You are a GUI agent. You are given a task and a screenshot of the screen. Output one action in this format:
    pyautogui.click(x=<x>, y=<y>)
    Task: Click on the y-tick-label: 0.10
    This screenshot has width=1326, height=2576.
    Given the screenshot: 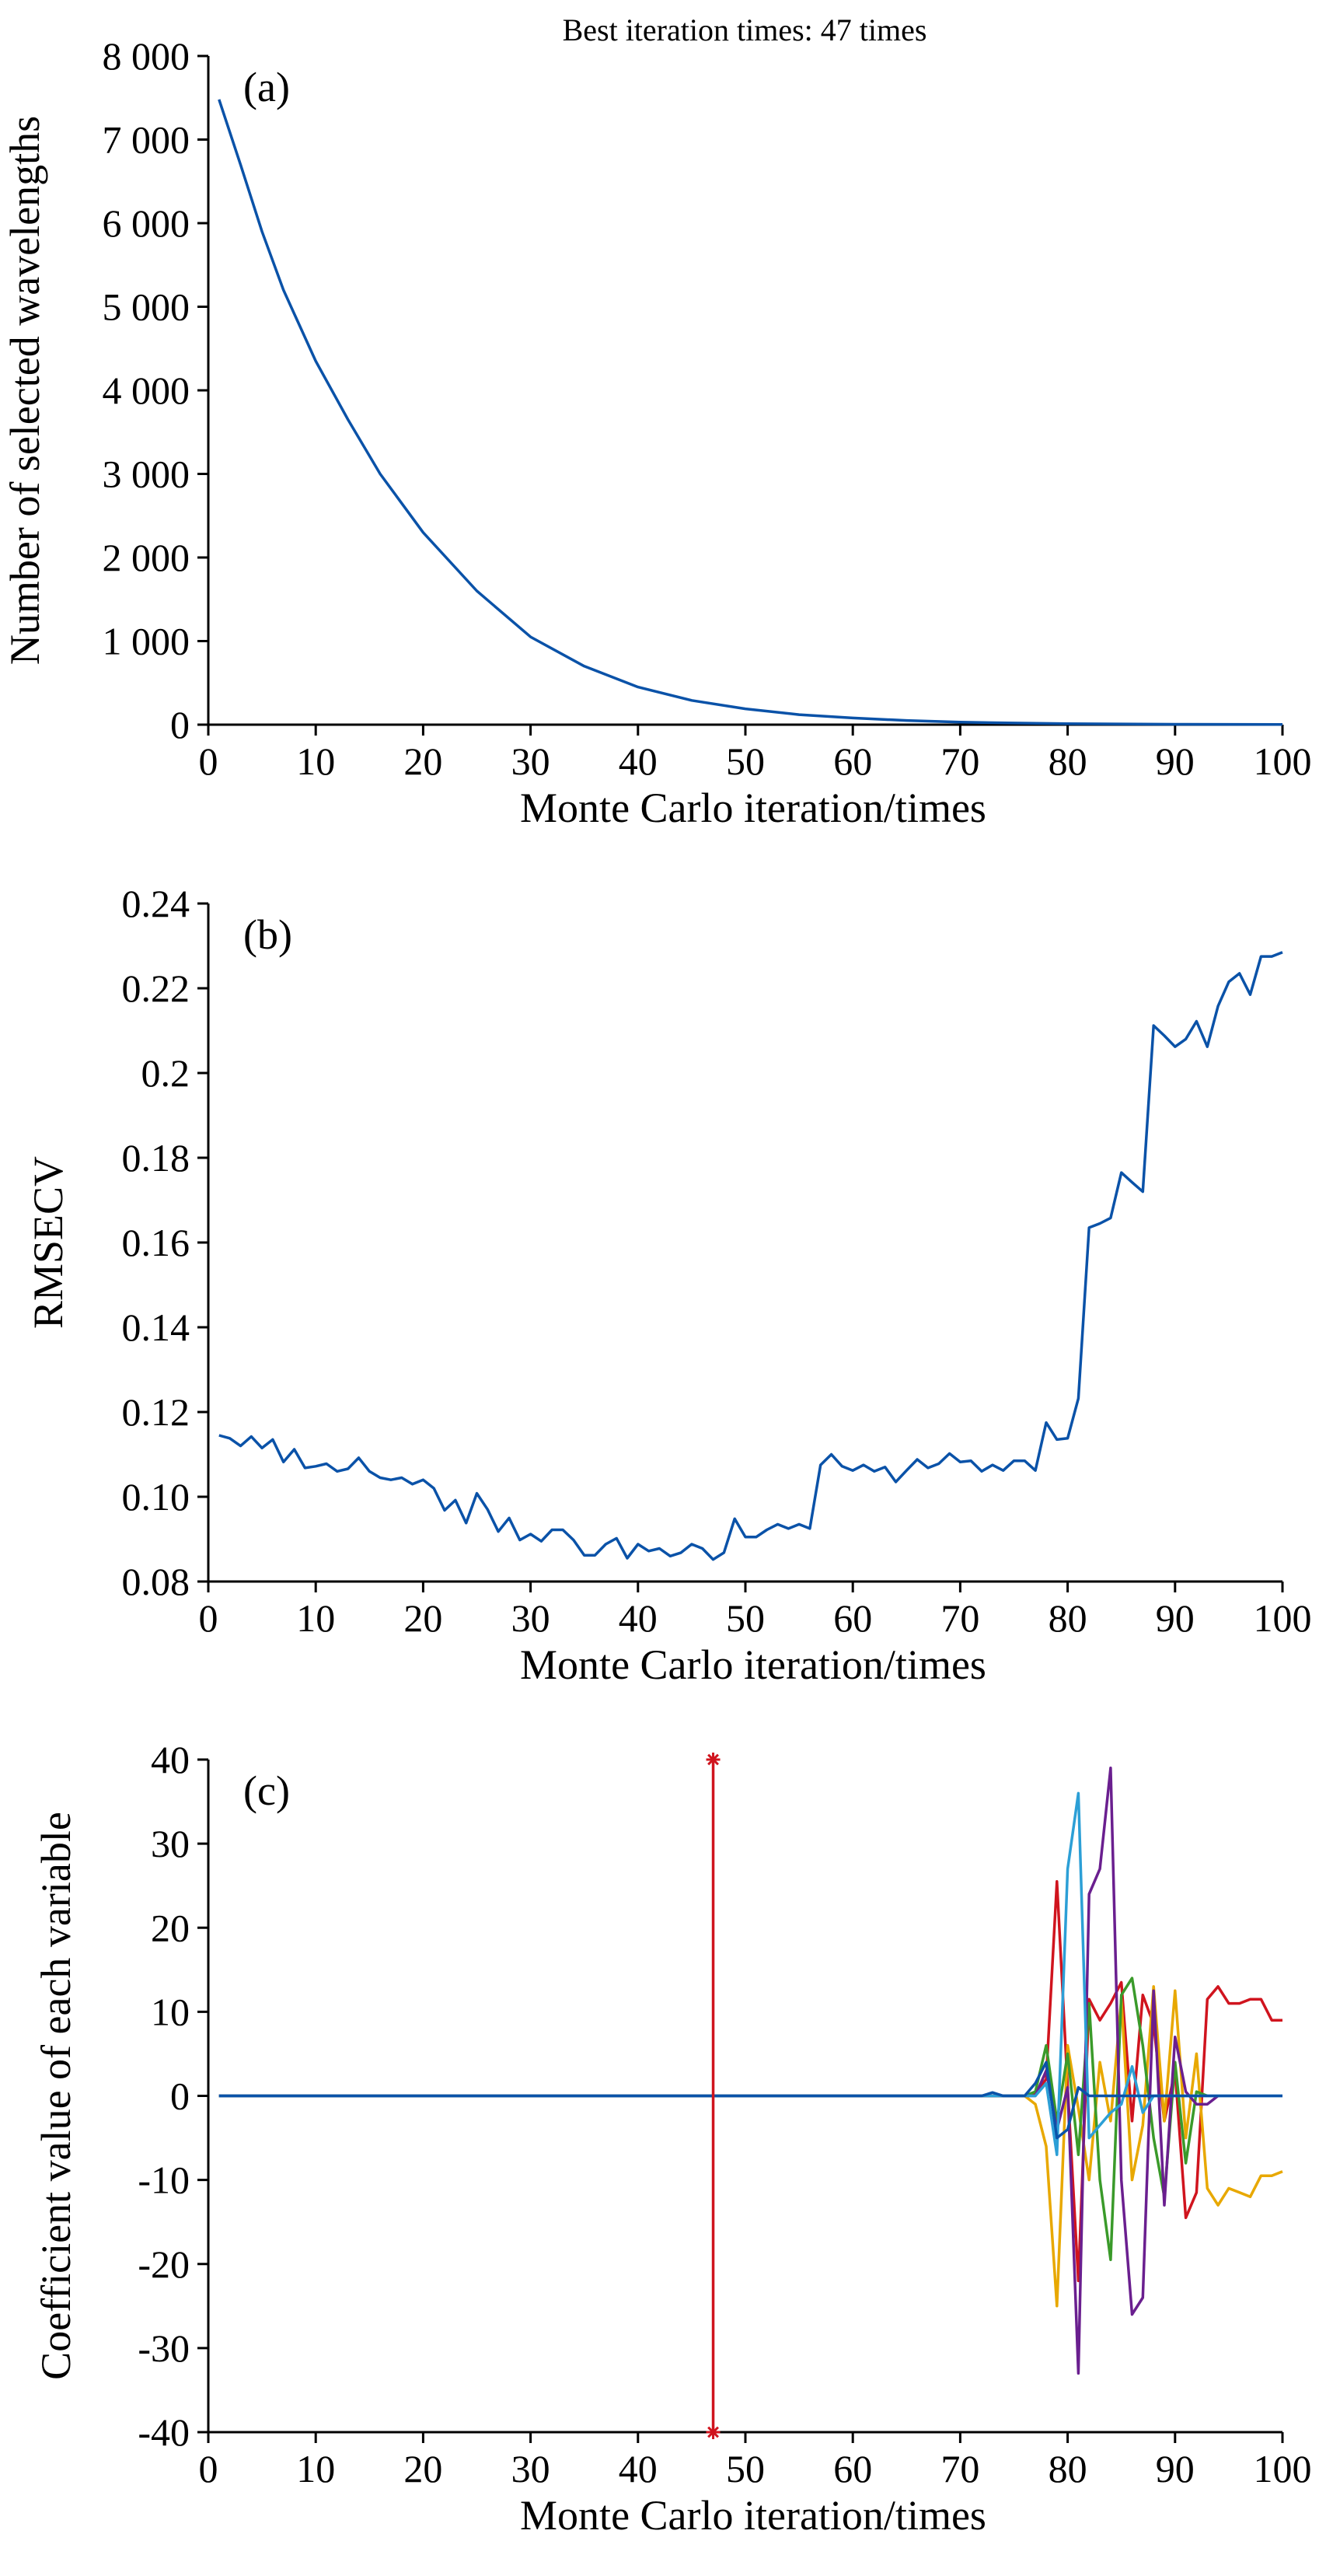 What is the action you would take?
    pyautogui.click(x=156, y=1497)
    